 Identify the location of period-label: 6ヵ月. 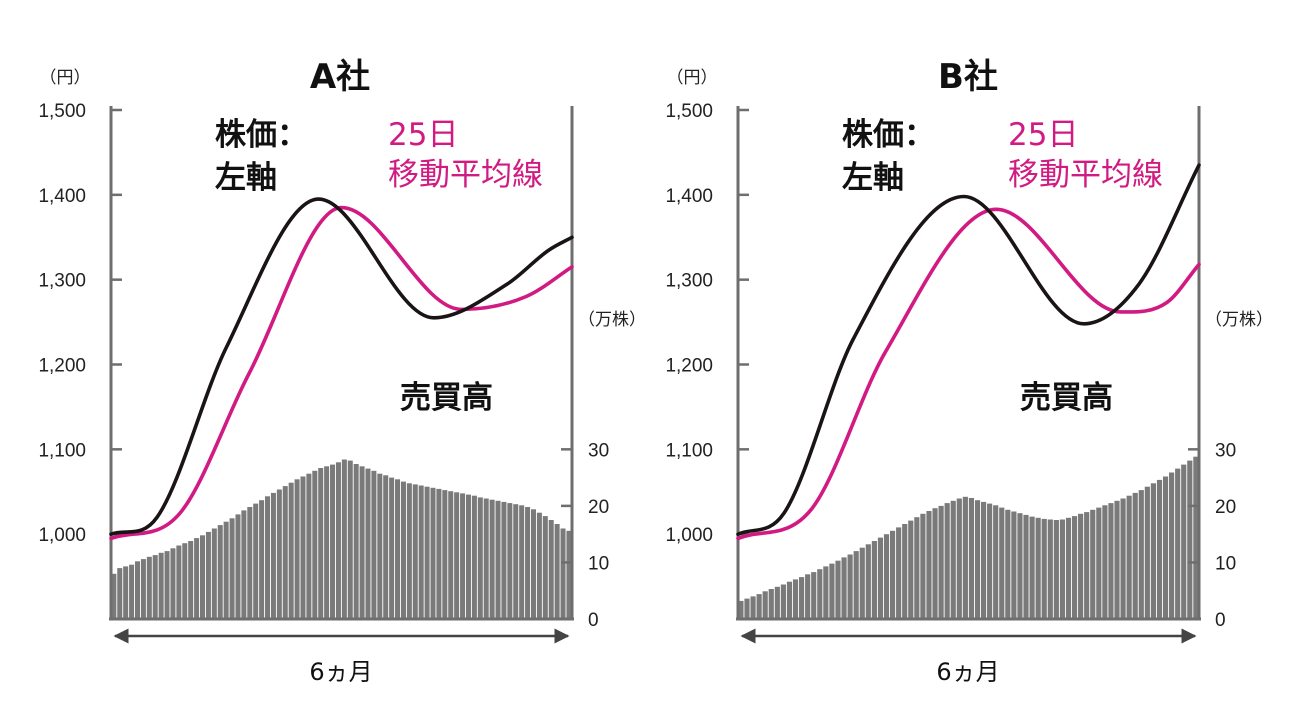
(967, 672).